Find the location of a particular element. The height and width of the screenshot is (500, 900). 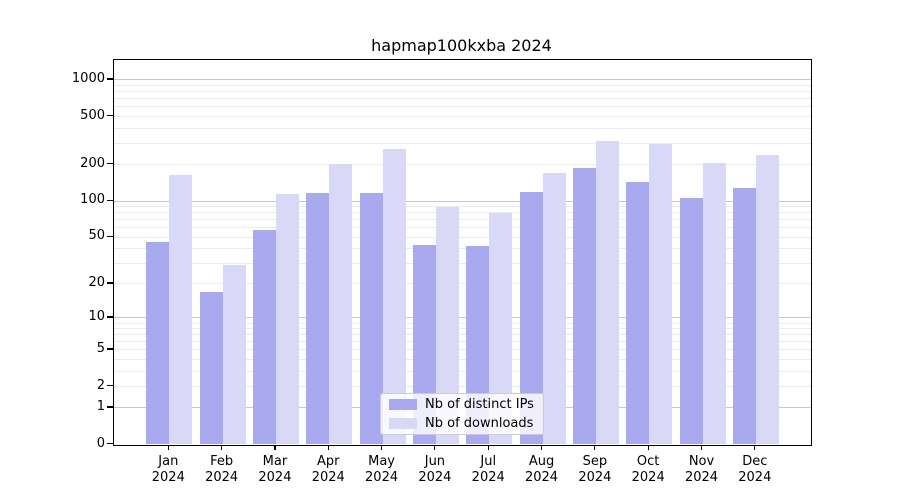

bar-downloads-jun is located at coordinates (447, 326).